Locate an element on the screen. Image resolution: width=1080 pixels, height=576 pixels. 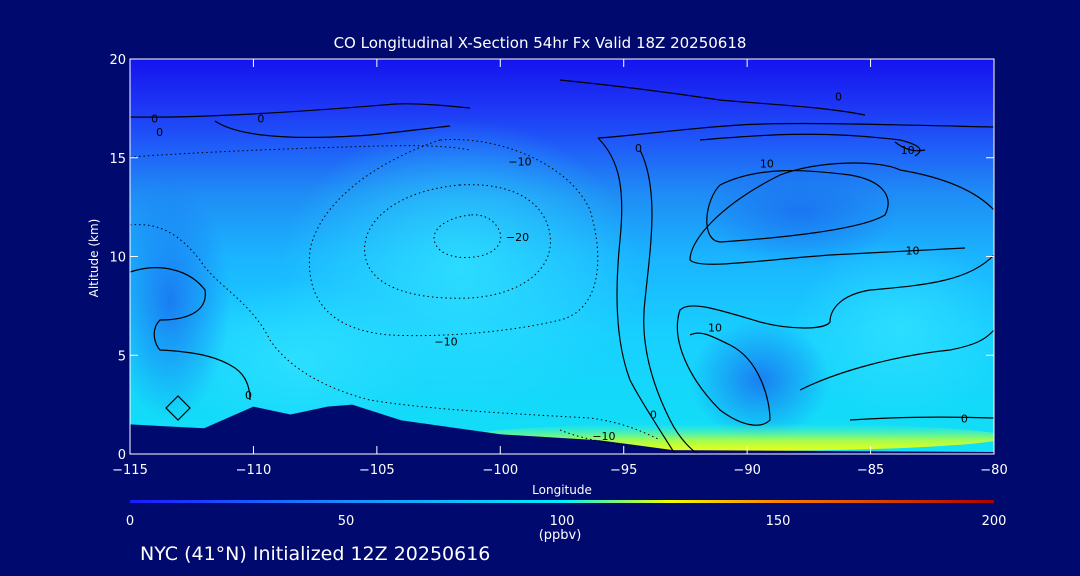
contour-zero-mid is located at coordinates (636, 296).